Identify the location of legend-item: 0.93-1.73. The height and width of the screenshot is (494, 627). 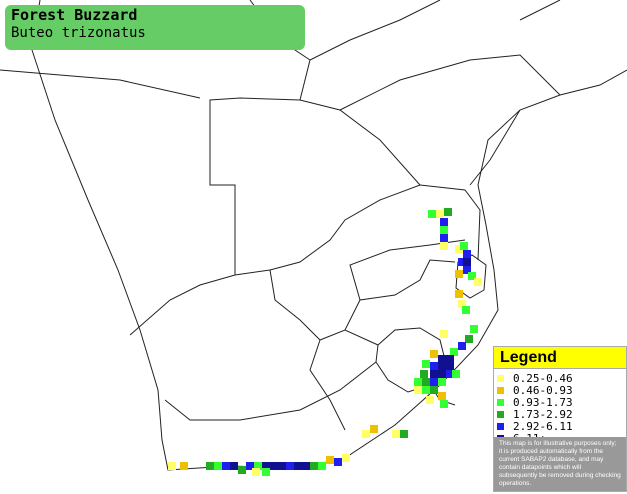
(561, 402).